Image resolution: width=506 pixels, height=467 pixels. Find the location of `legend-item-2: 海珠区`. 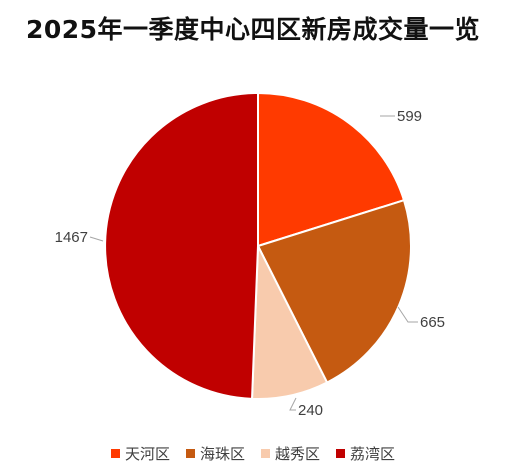

legend-item-2: 海珠区 is located at coordinates (215, 453).